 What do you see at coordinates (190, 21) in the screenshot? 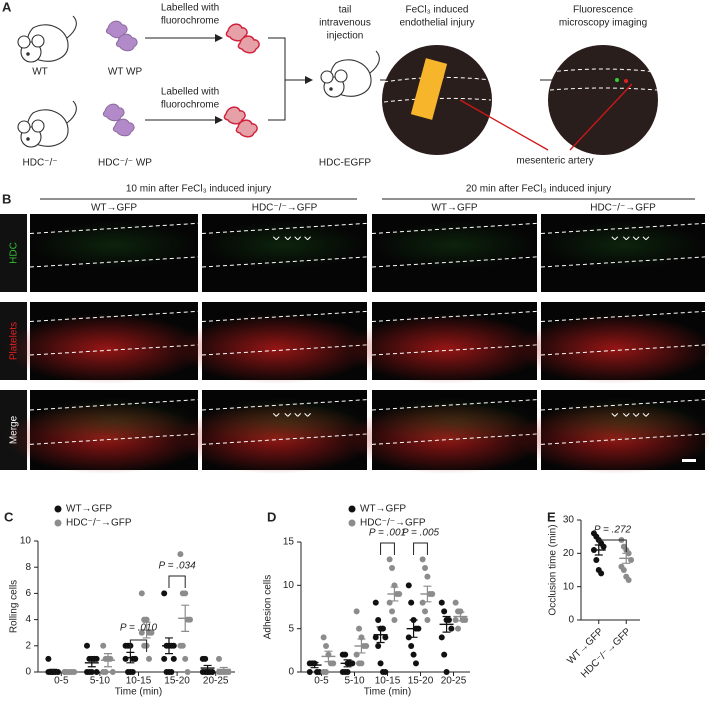
I see `label: fluorochrome` at bounding box center [190, 21].